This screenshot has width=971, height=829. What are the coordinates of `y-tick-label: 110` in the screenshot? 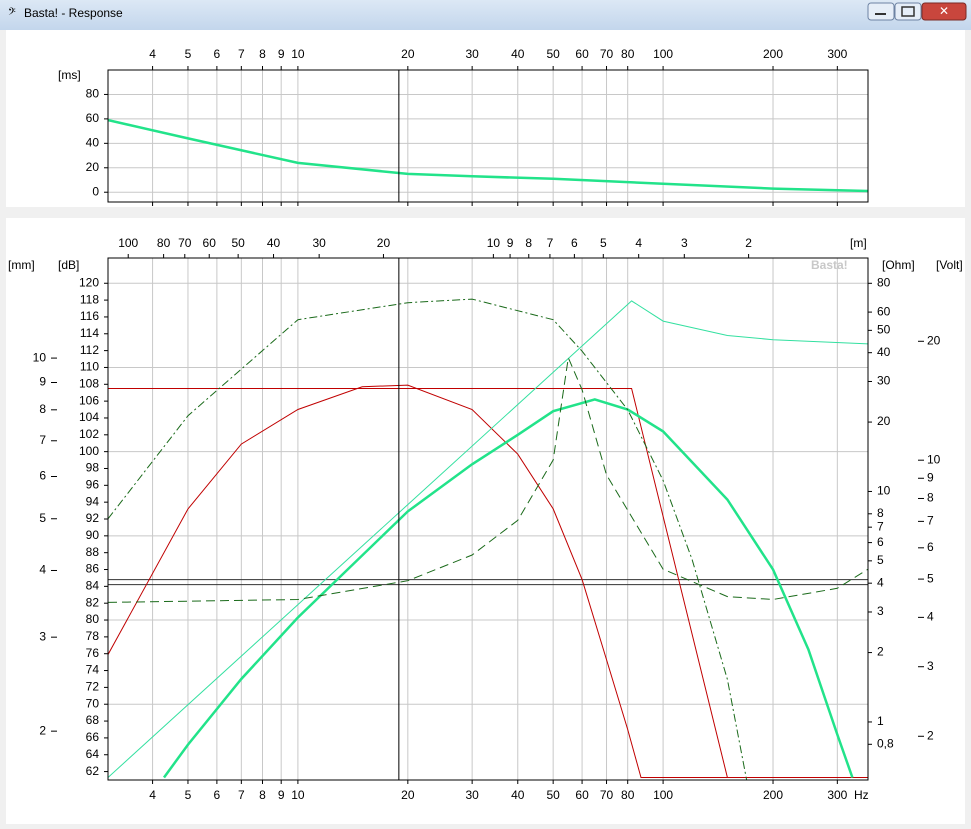 It's located at (89, 367).